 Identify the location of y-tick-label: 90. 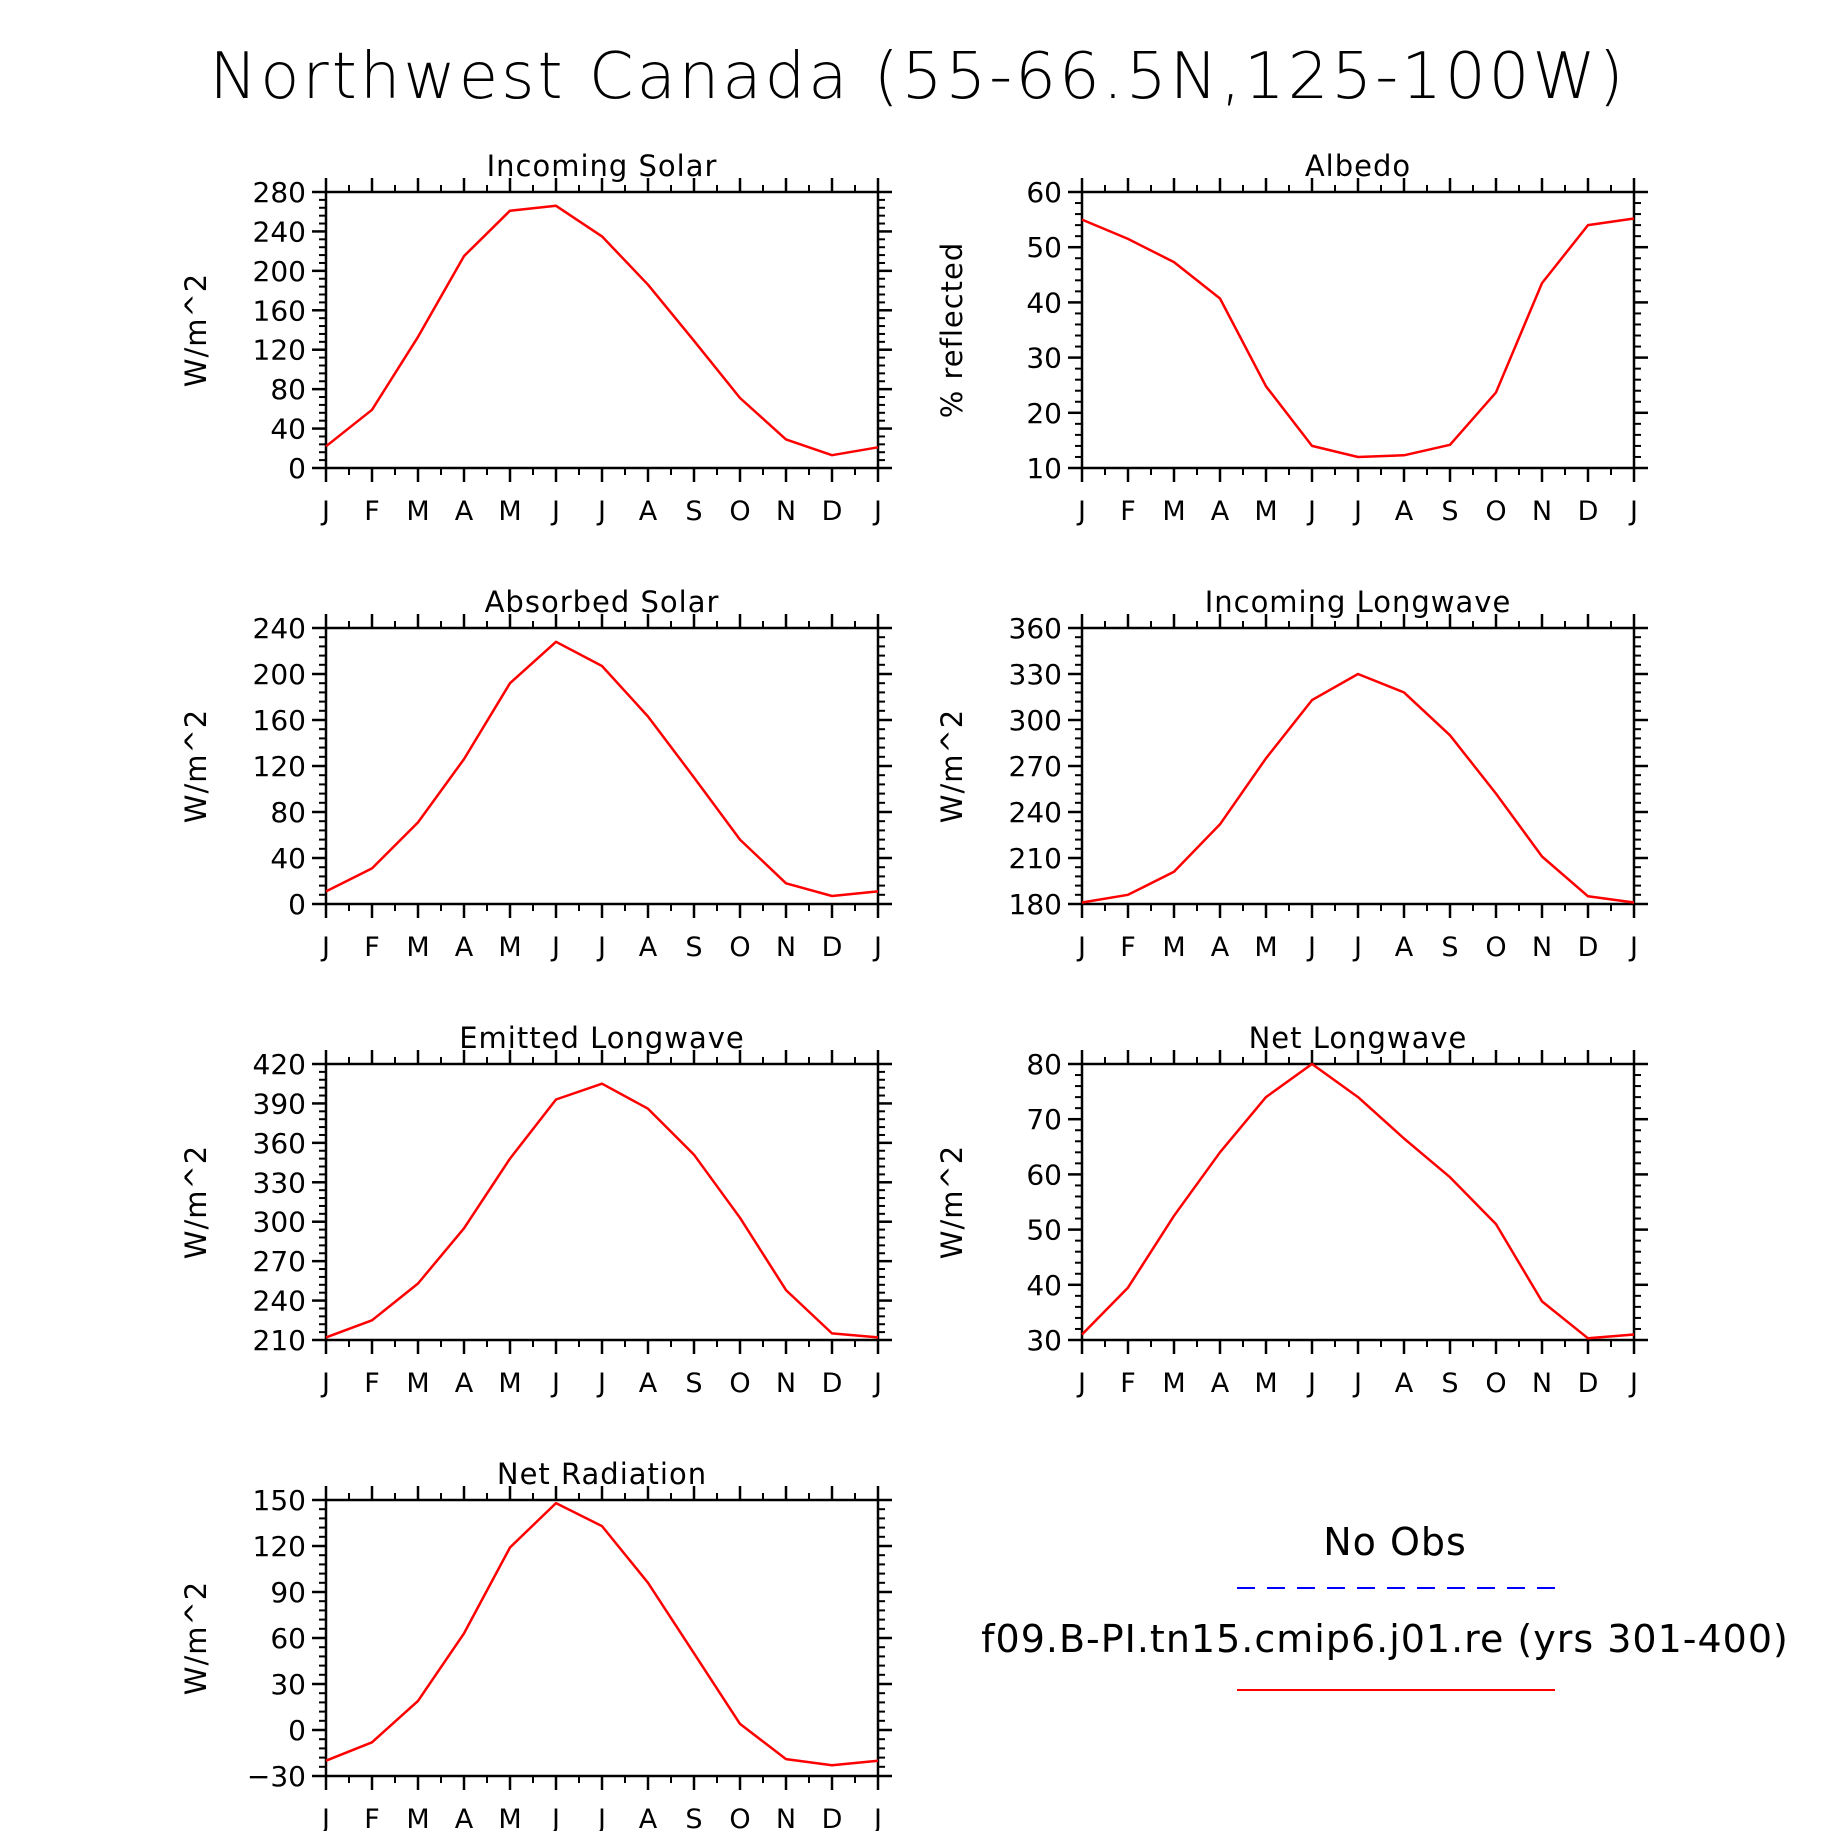
(288, 1592).